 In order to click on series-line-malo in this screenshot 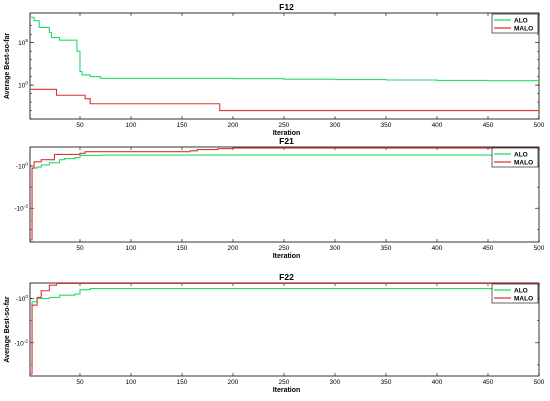, I will do `click(284, 100)`.